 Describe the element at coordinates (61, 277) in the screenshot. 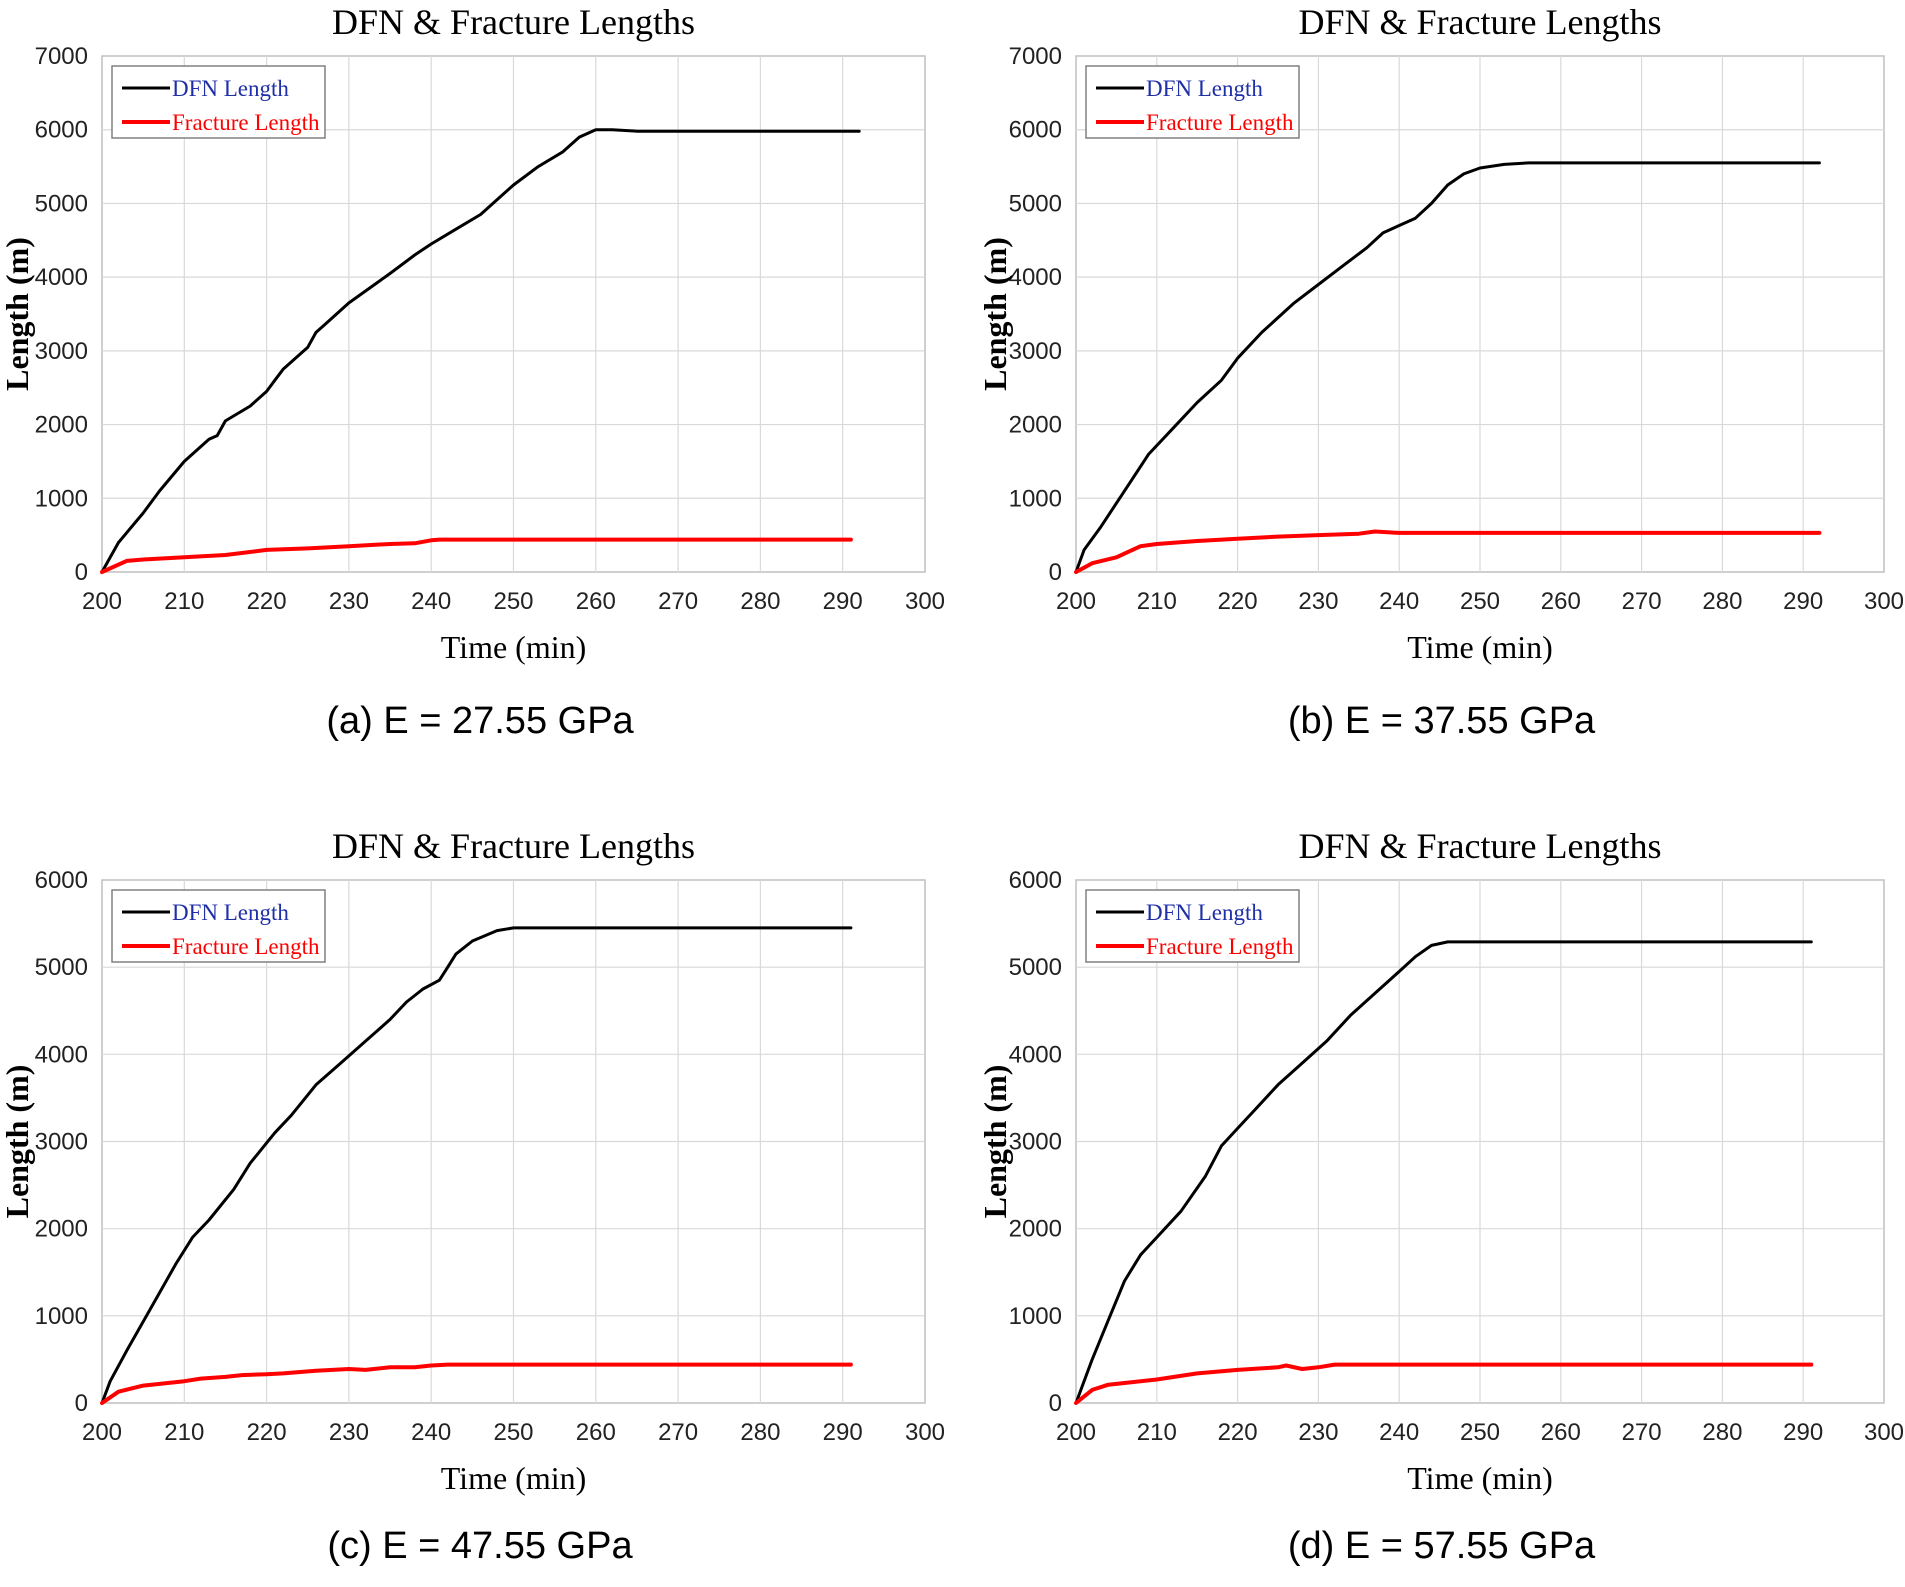

I see `y-tick-label: 4000` at that location.